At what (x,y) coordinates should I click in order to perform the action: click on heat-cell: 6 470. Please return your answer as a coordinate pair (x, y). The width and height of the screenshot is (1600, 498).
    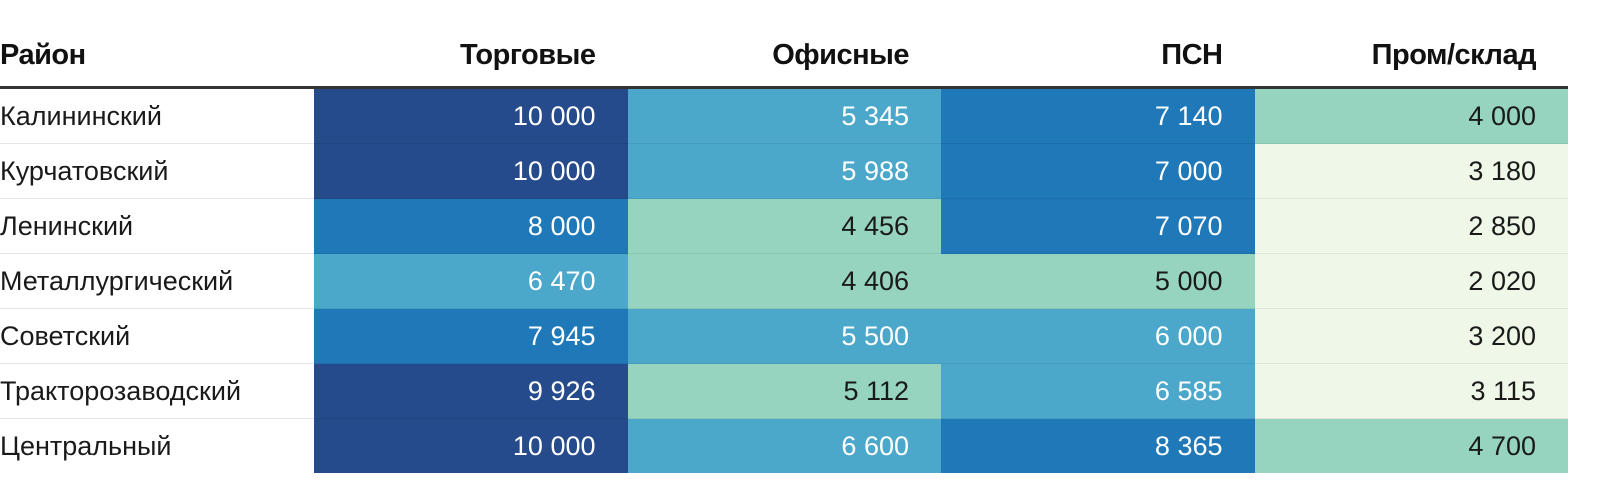
    Looking at the image, I should click on (471, 281).